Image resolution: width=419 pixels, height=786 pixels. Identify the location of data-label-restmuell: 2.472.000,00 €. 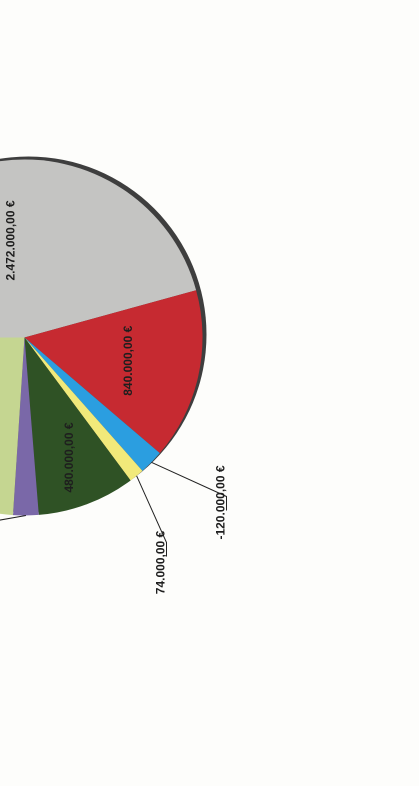
(11, 240).